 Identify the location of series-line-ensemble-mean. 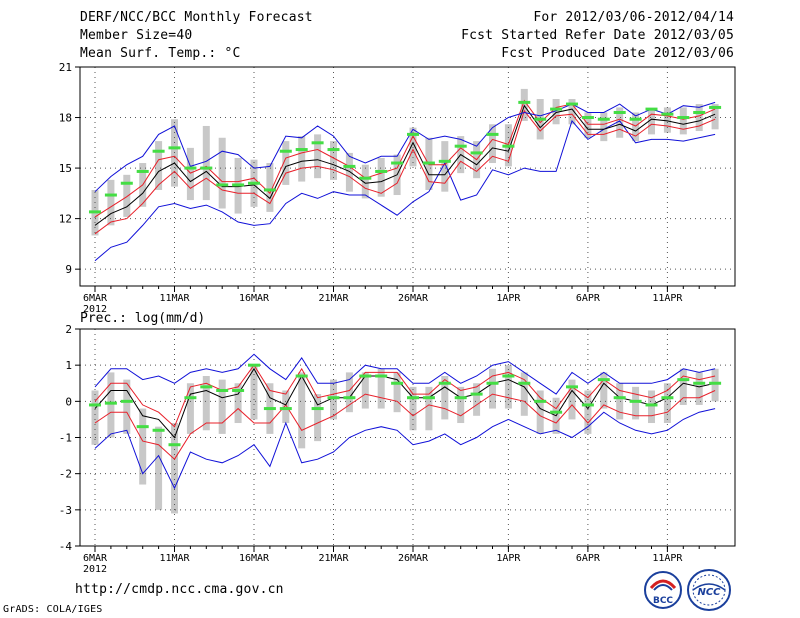
(405, 403).